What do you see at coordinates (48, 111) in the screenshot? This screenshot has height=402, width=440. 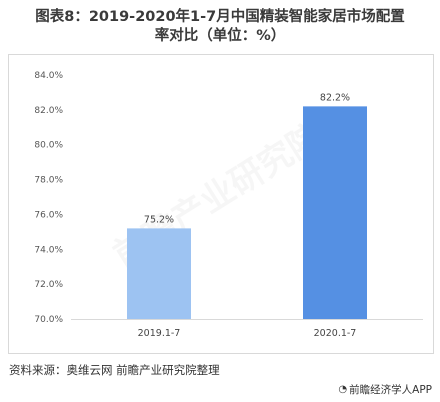 I see `y-tick-label: 82.0%` at bounding box center [48, 111].